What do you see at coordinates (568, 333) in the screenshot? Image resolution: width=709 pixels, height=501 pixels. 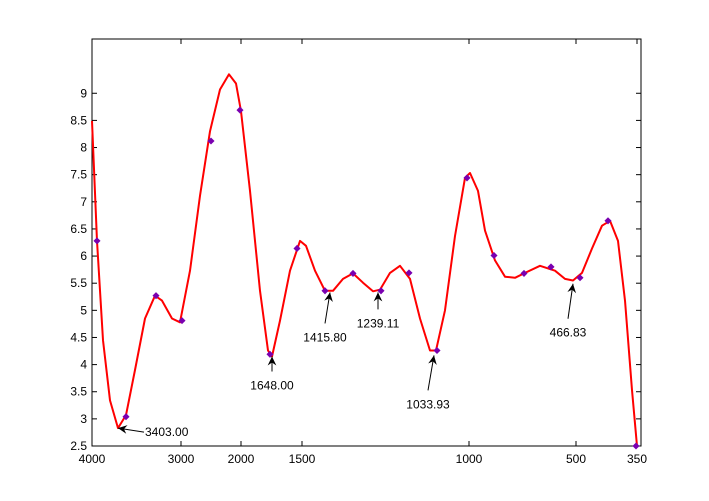 I see `annotation-label: 466.83` at bounding box center [568, 333].